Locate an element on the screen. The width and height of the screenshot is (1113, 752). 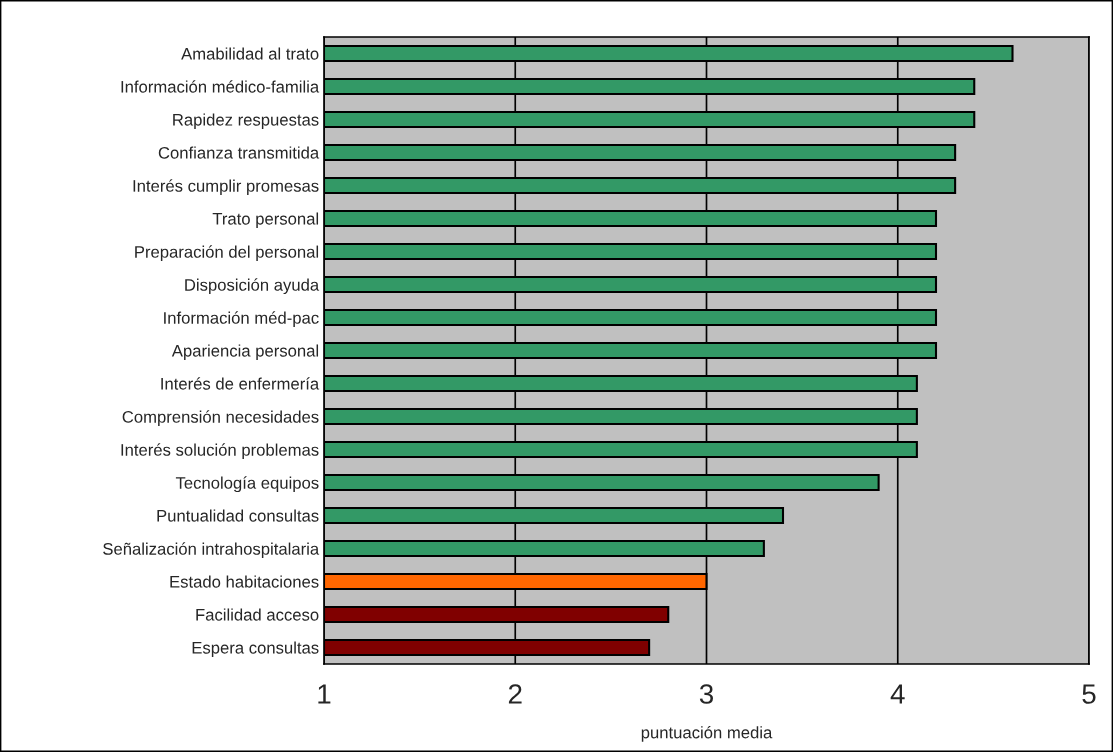
x-tick-label: 4 is located at coordinates (897, 694).